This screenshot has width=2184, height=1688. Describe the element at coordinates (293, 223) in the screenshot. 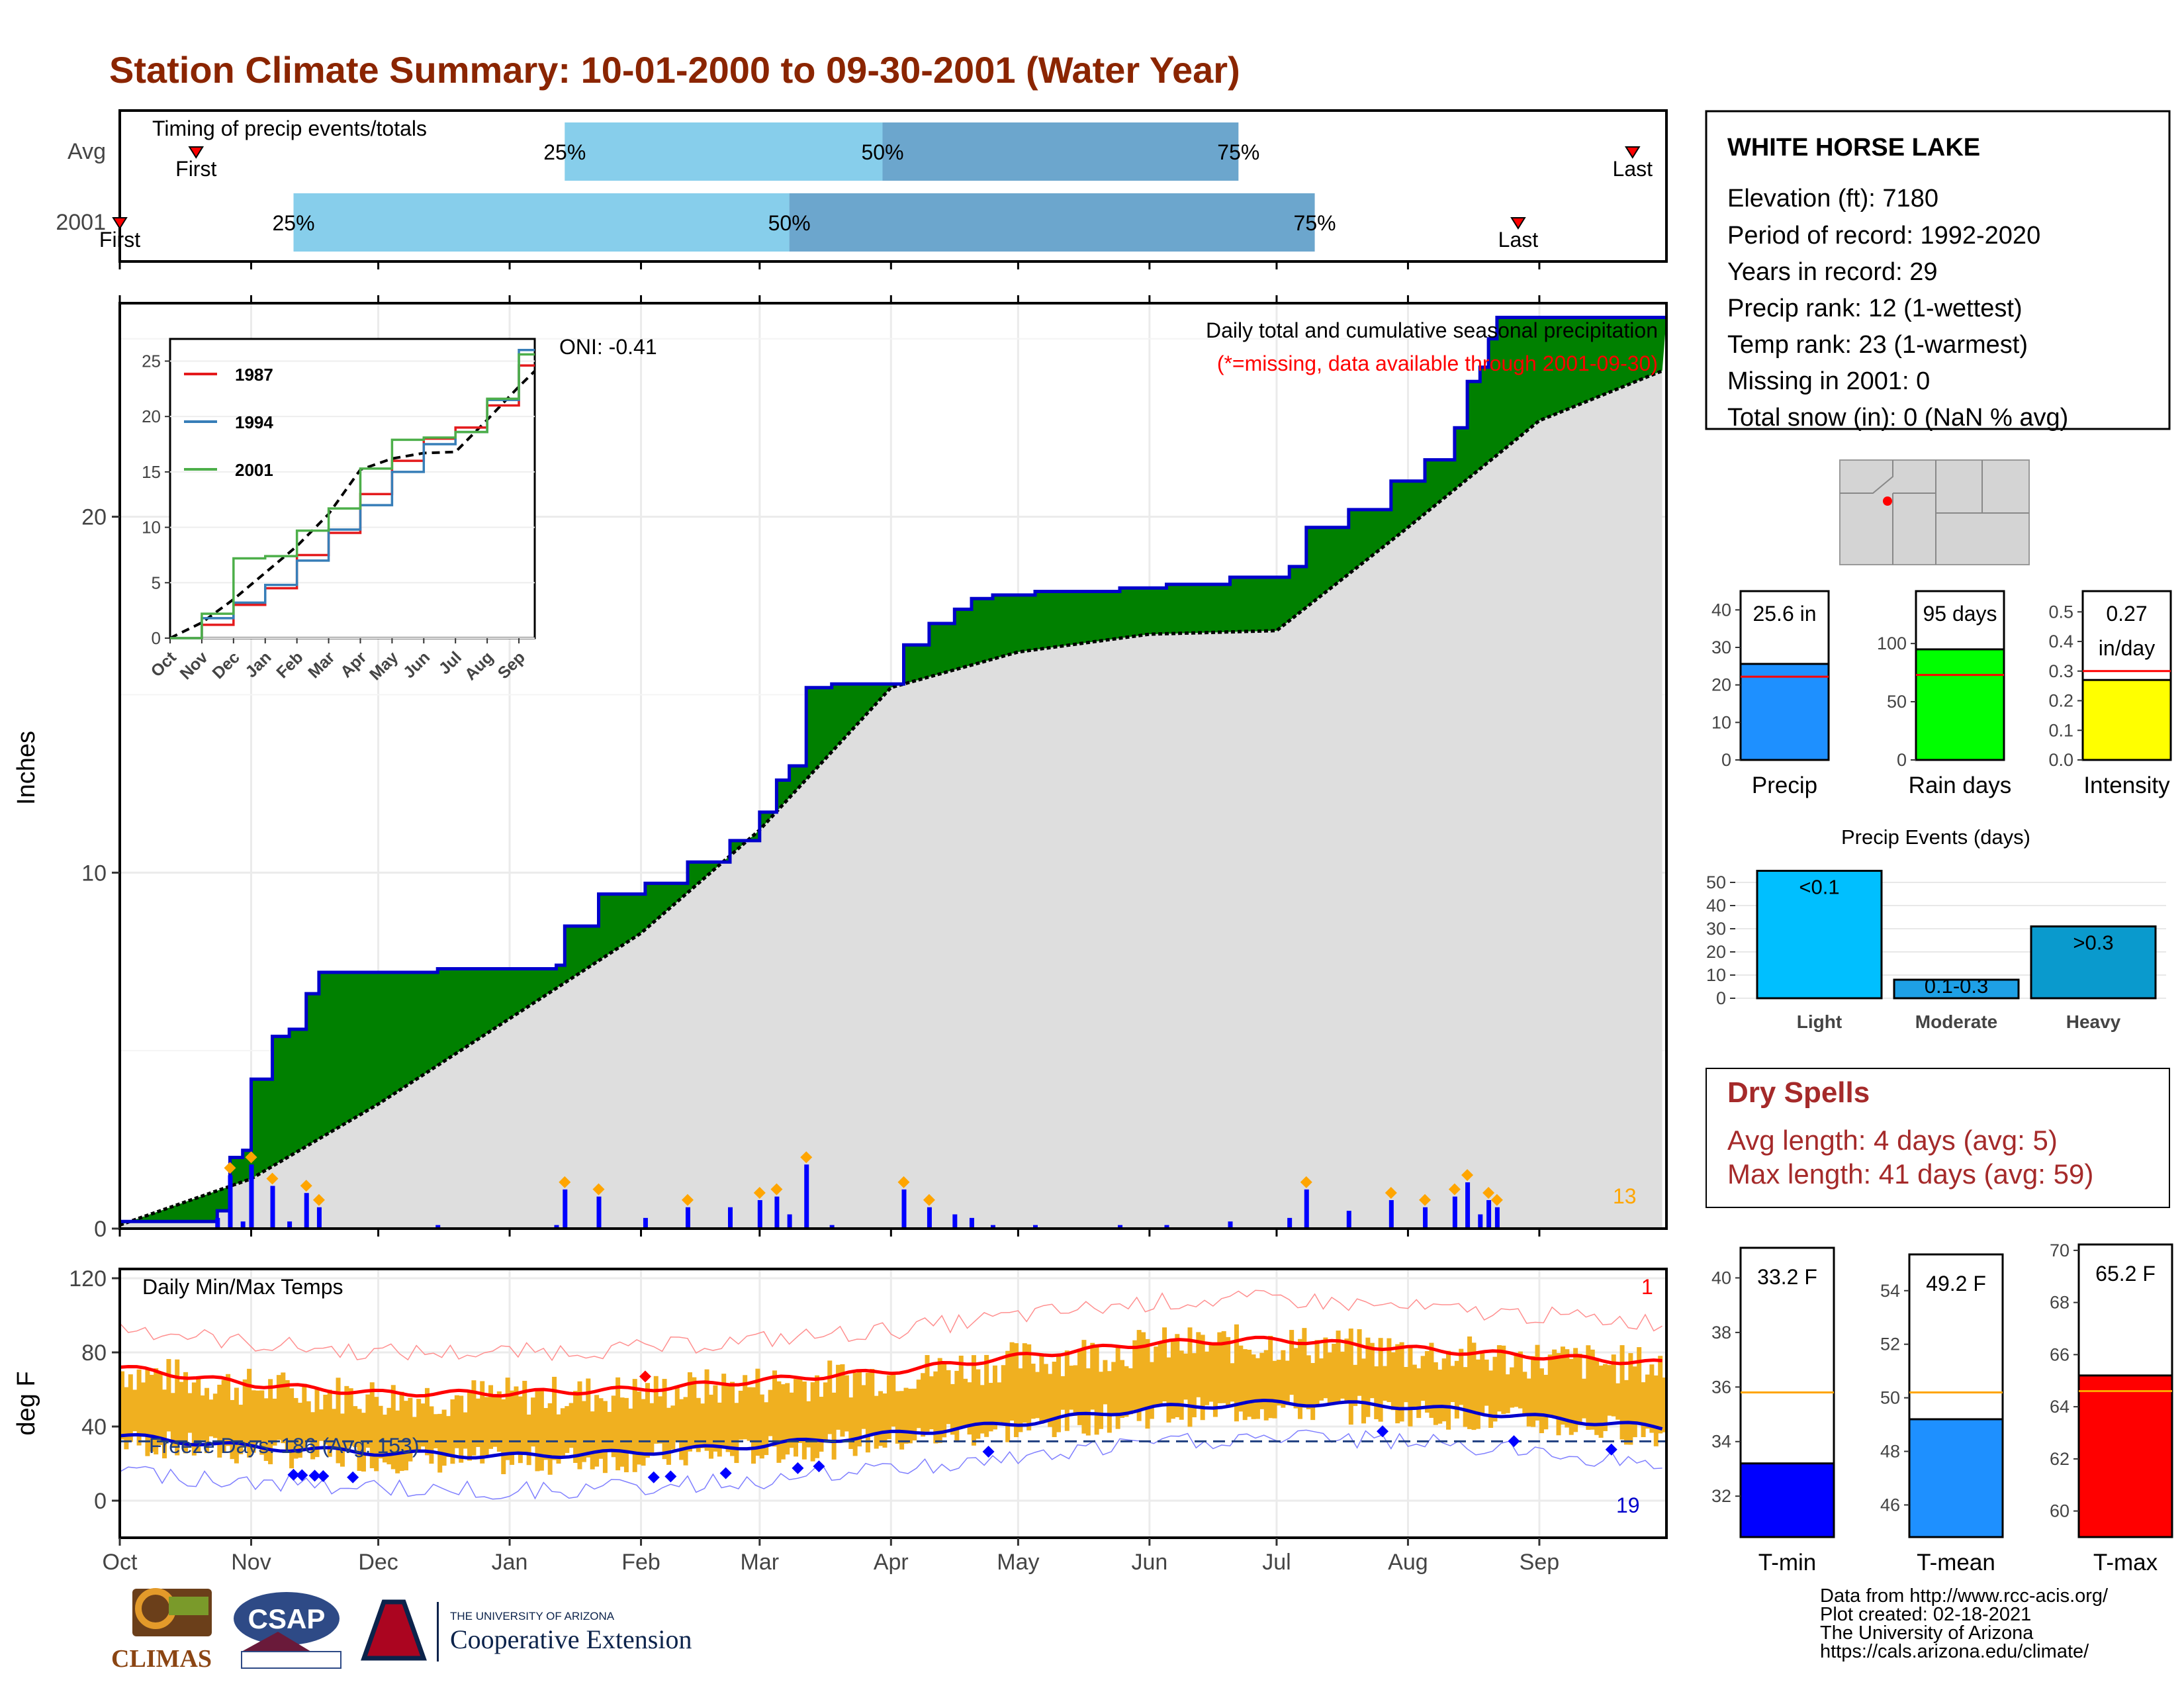

I see `timing-p25-label: 25%` at that location.